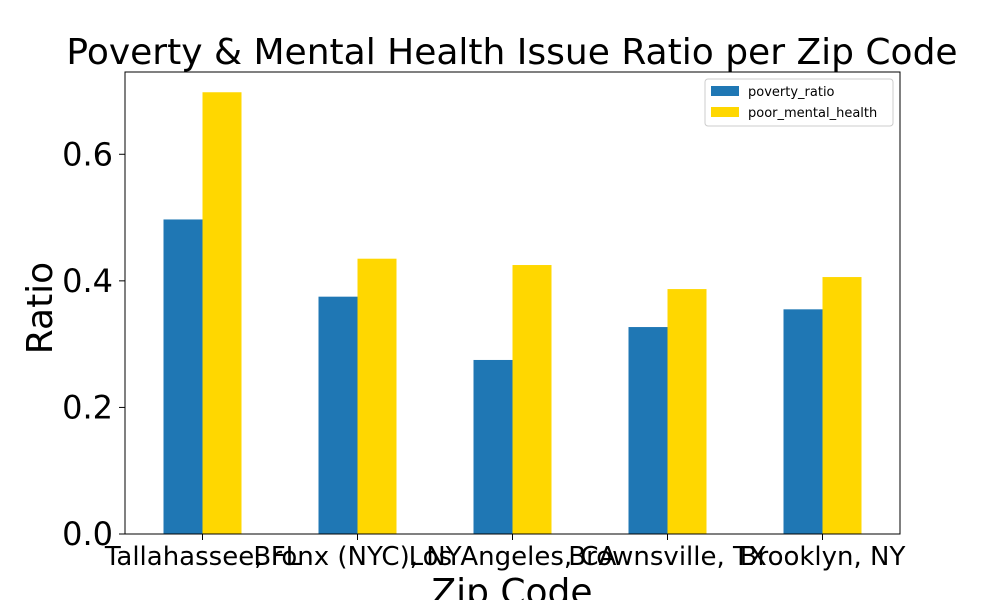 The image size is (1000, 600). What do you see at coordinates (812, 113) in the screenshot?
I see `legend-label-poor-mental-health: poor_mental_health` at bounding box center [812, 113].